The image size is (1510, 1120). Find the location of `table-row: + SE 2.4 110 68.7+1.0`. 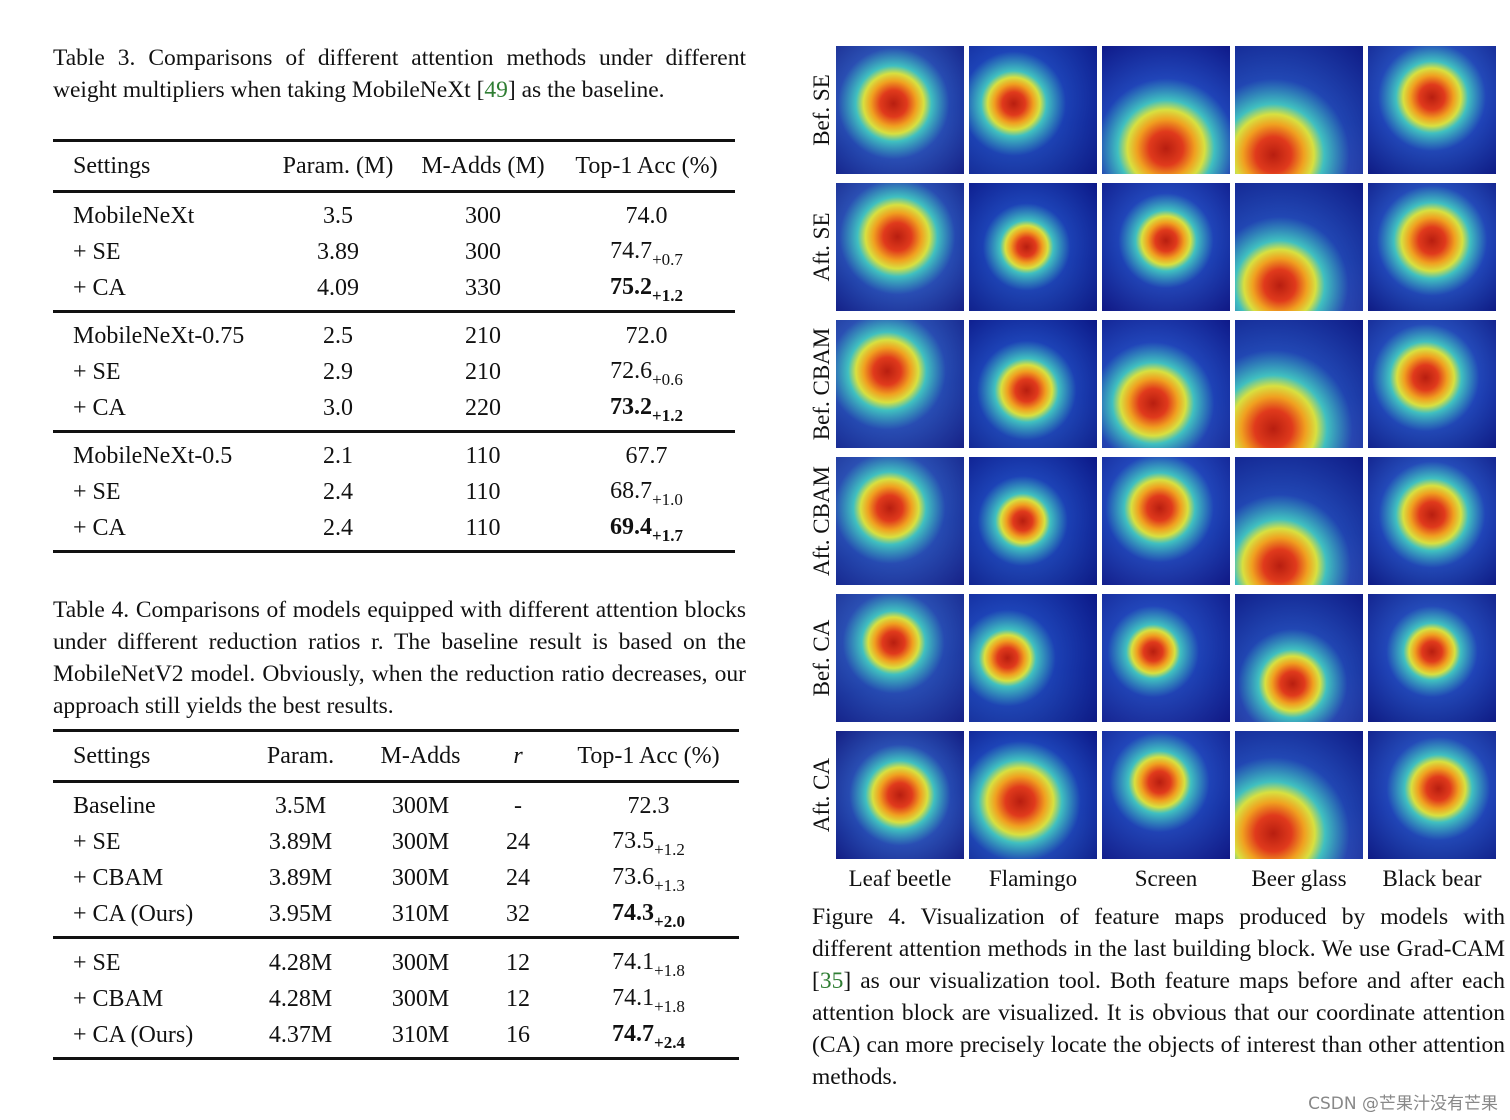

table-row: + SE 2.4 110 68.7+1.0 is located at coordinates (394, 492).